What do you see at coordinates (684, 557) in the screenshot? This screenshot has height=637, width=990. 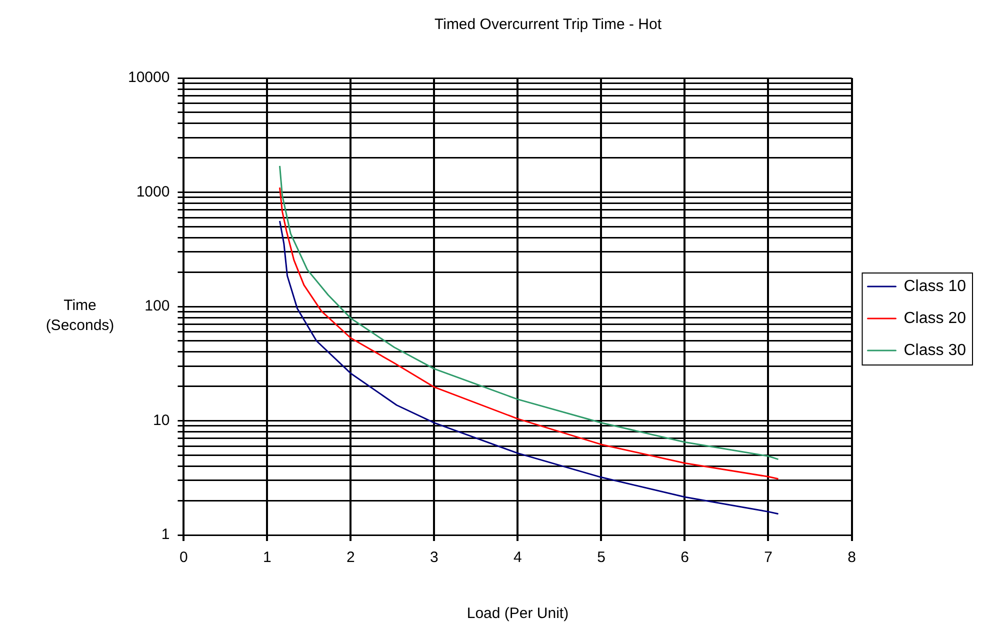 I see `x-tick-label: 6` at bounding box center [684, 557].